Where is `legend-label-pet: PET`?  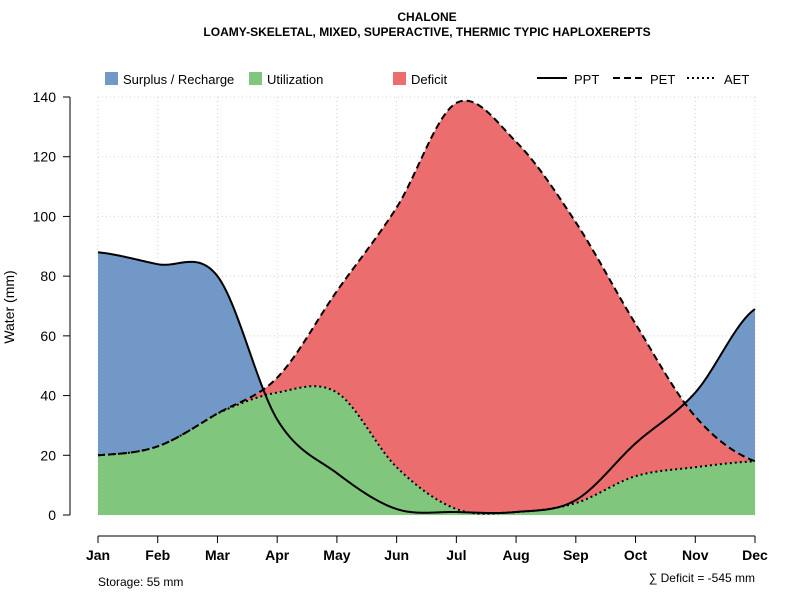
legend-label-pet: PET is located at coordinates (662, 79).